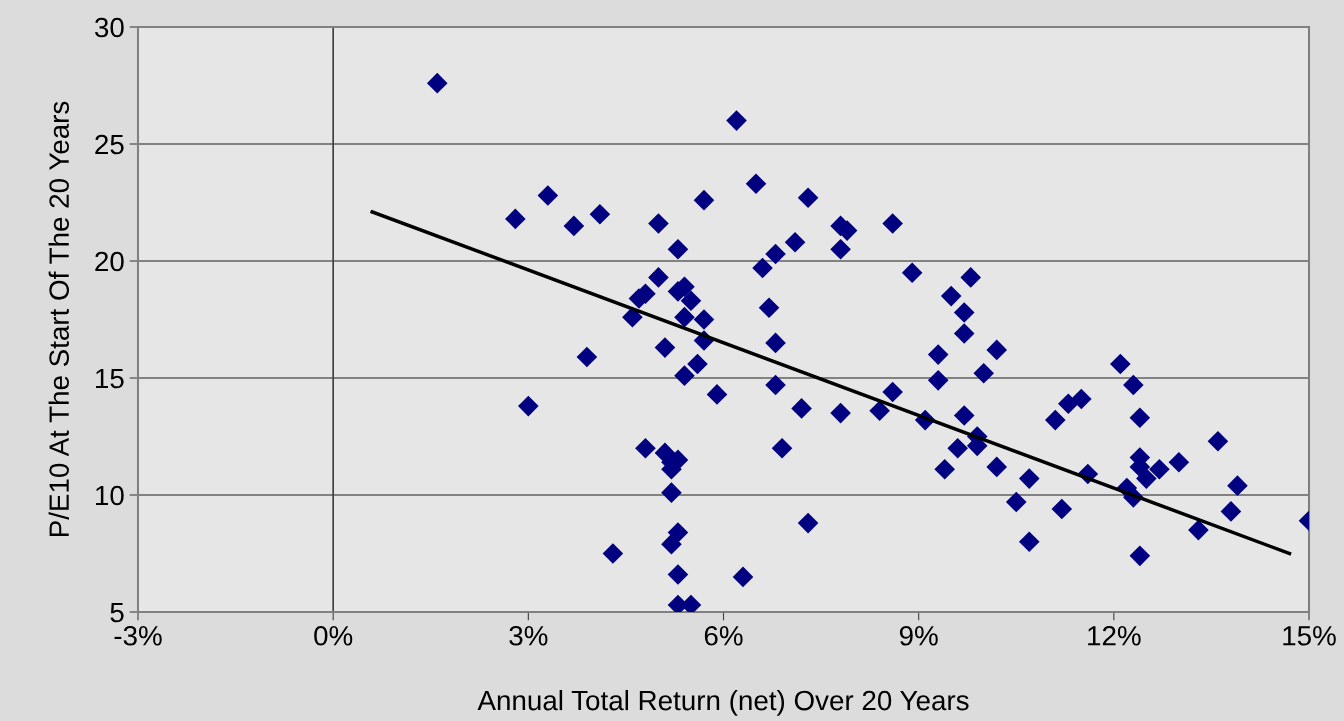 The width and height of the screenshot is (1344, 721). Describe the element at coordinates (333, 635) in the screenshot. I see `x-tick-label: 0%` at that location.